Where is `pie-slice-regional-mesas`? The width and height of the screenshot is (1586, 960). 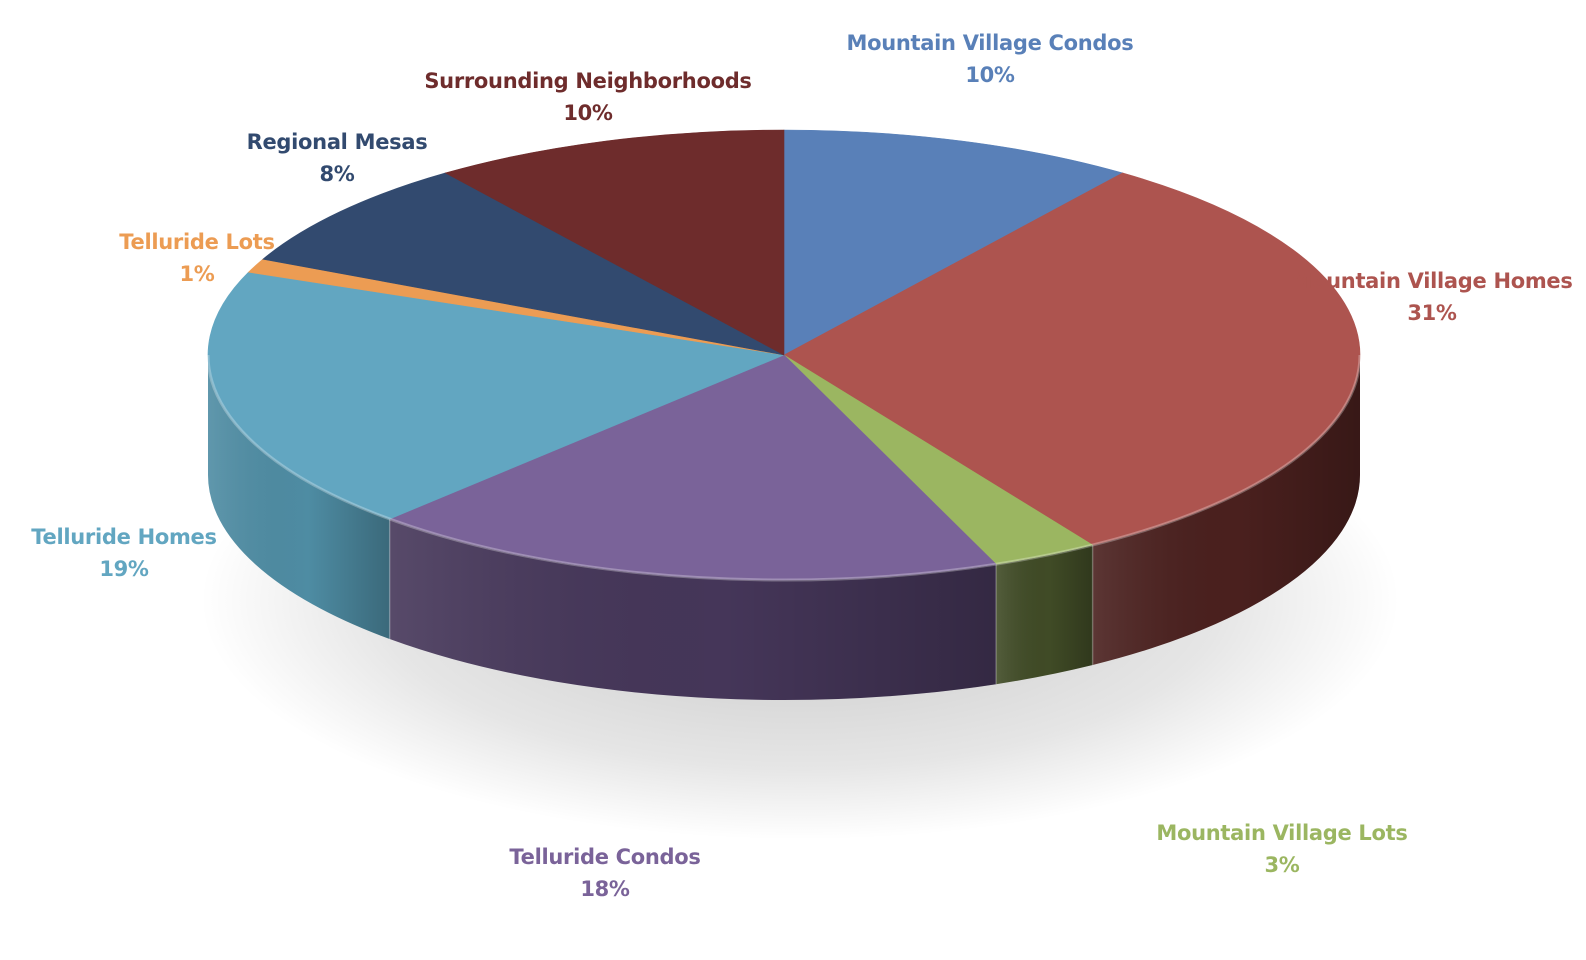 pie-slice-regional-mesas is located at coordinates (523, 264).